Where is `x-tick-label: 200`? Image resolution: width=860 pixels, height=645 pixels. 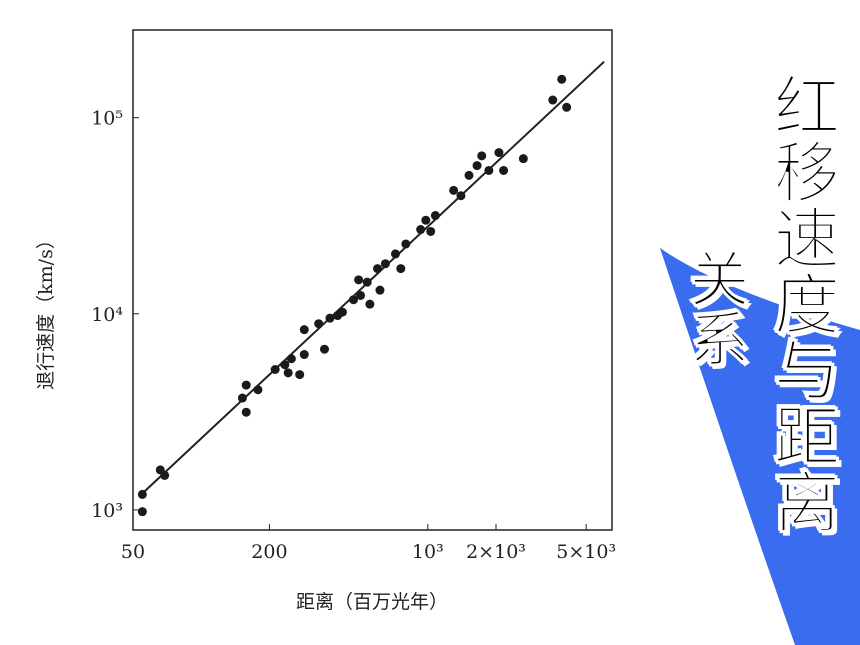
x-tick-label: 200 is located at coordinates (269, 552).